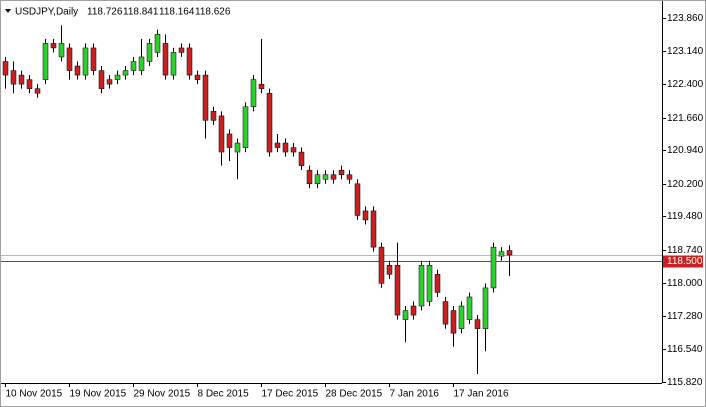 The width and height of the screenshot is (706, 407). I want to click on ohlc-header: 118.726 118.841 118.164 118.626, so click(159, 12).